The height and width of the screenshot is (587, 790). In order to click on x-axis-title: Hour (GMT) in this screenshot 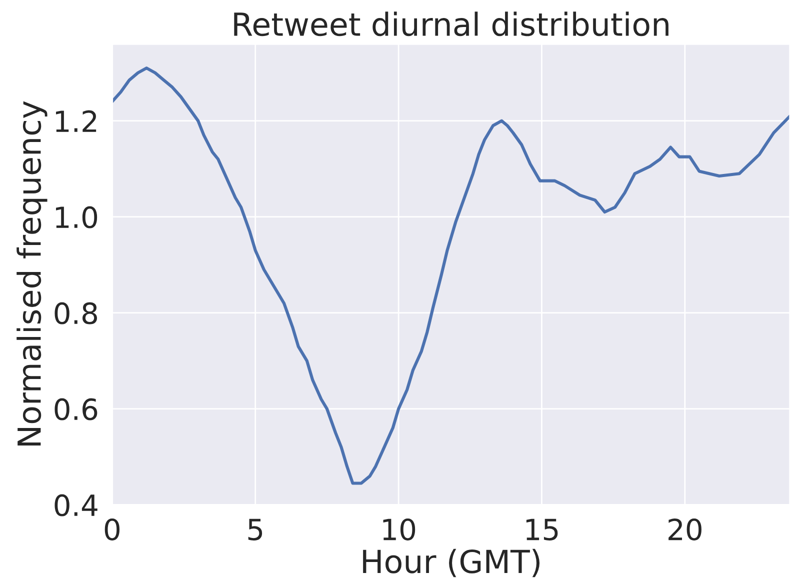, I will do `click(451, 563)`.